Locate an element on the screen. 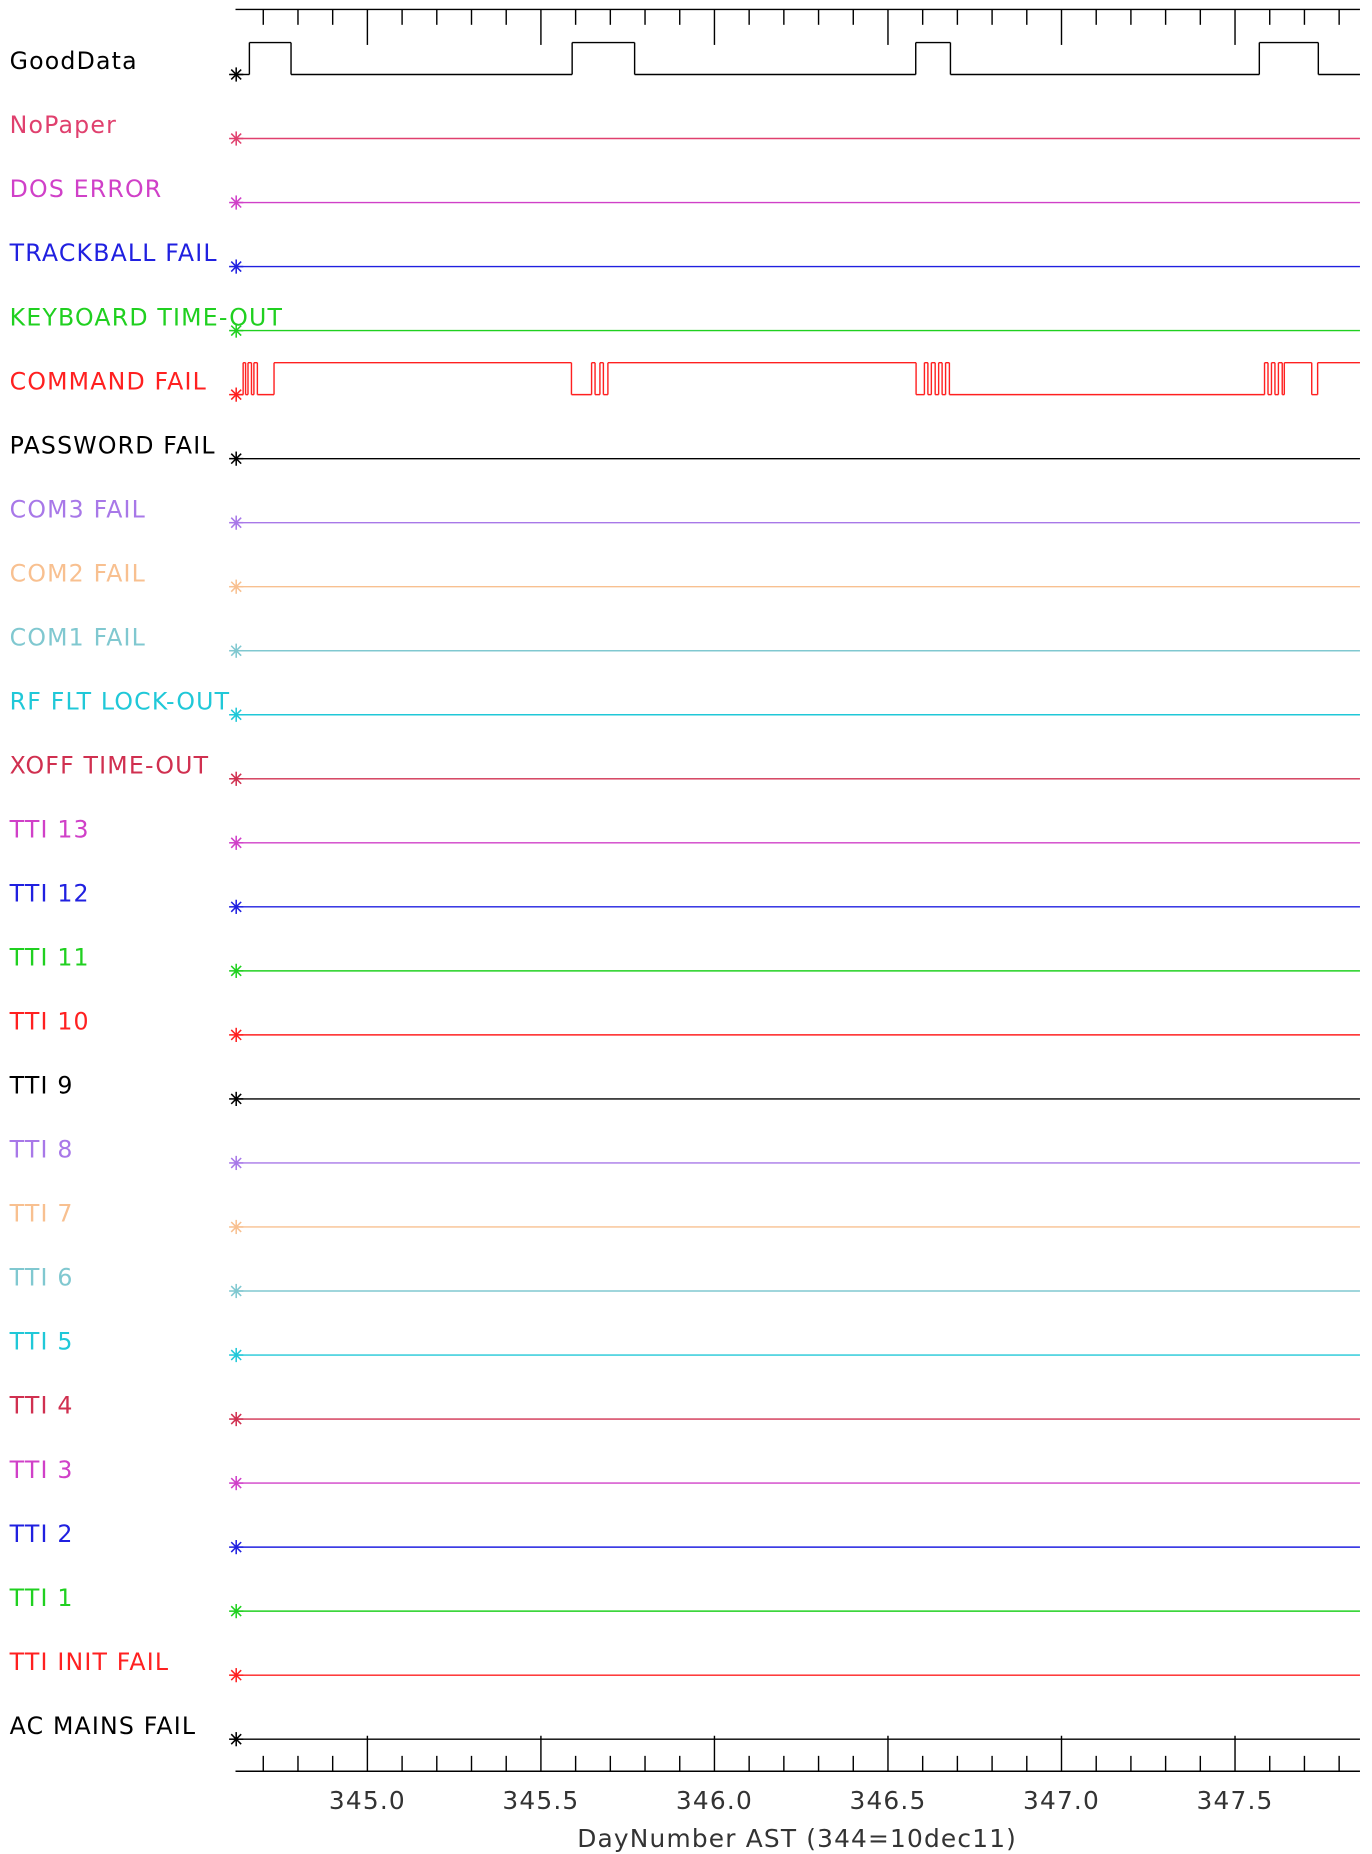  series-label: TTI 6 is located at coordinates (41, 1278).